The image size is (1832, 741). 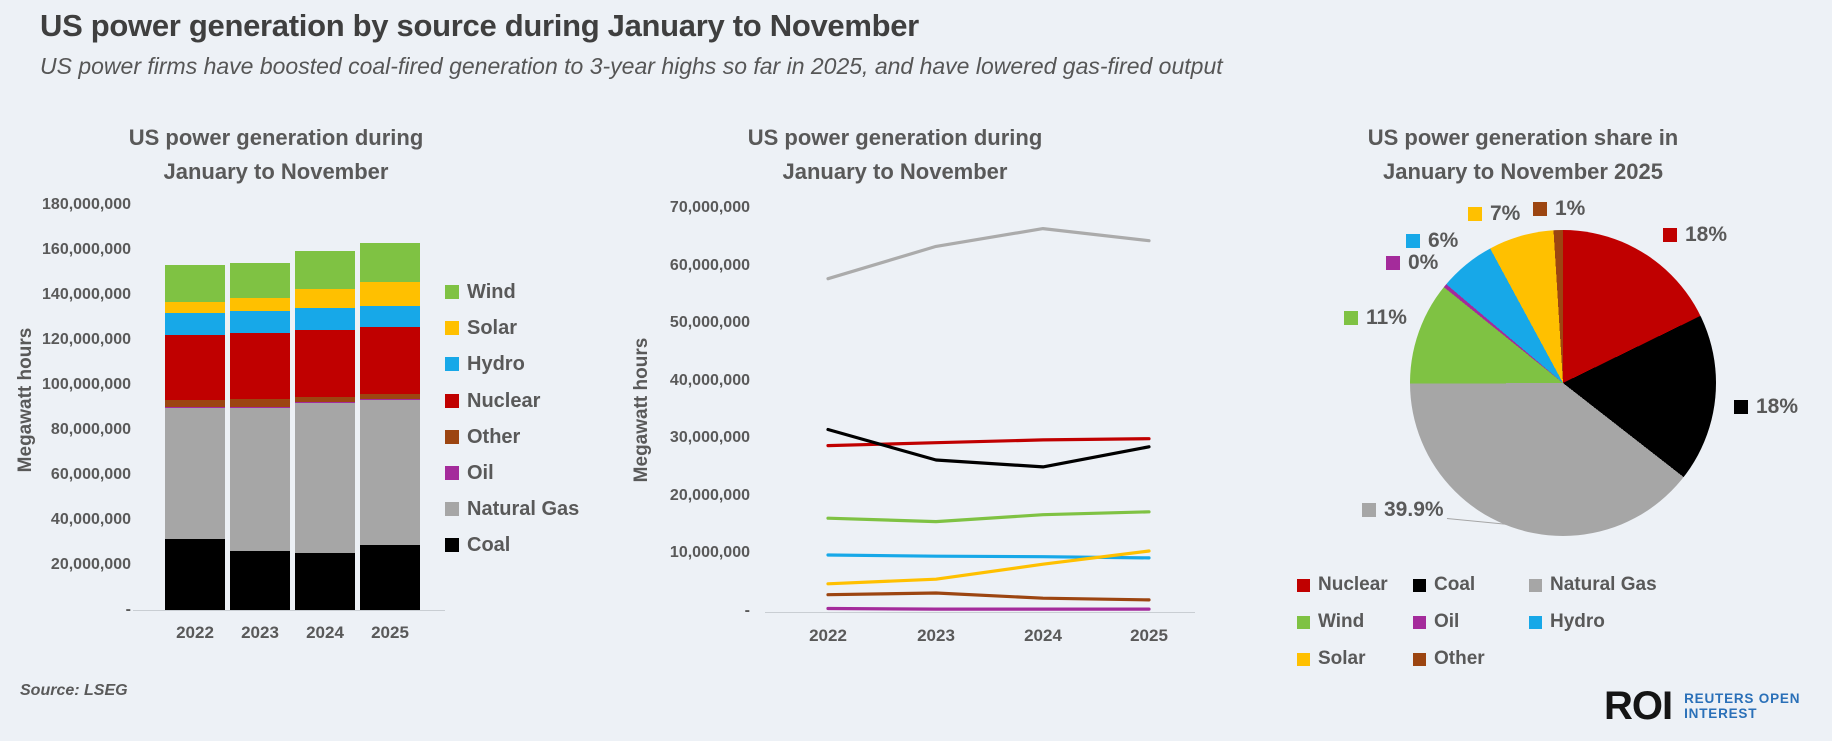 I want to click on bar-chart-title-line-2: January to November, so click(x=276, y=171).